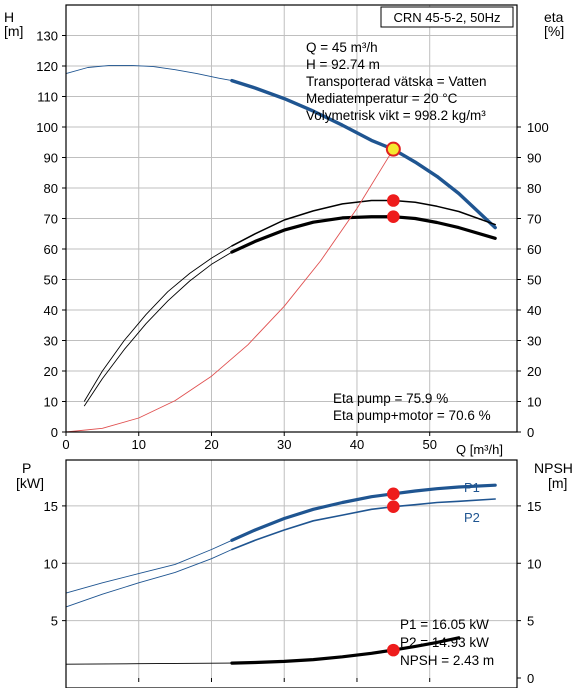  What do you see at coordinates (530, 621) in the screenshot?
I see `y-right-tick-label: 5` at bounding box center [530, 621].